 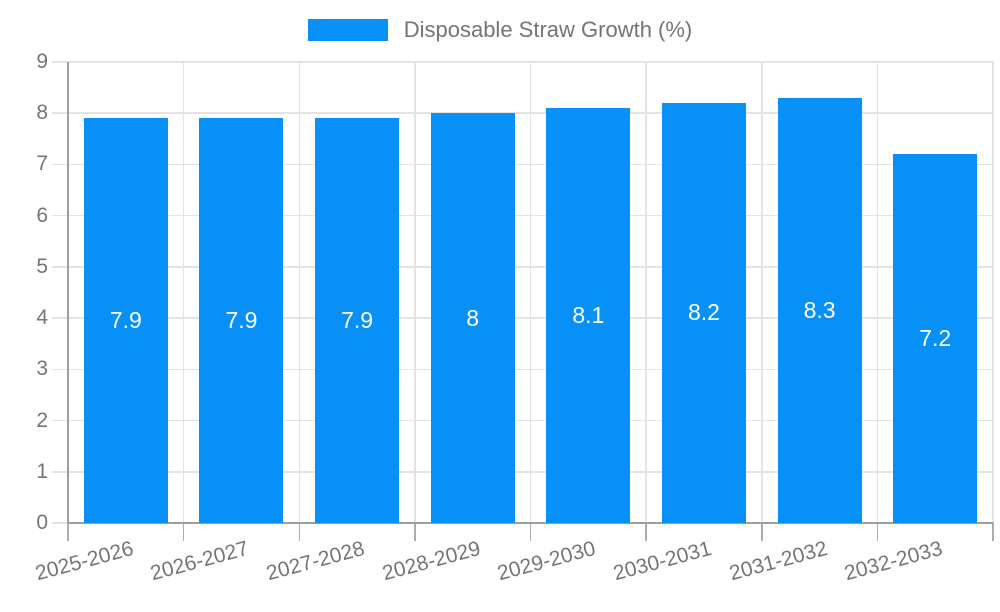 I want to click on y-tick-label: 0, so click(x=42, y=522).